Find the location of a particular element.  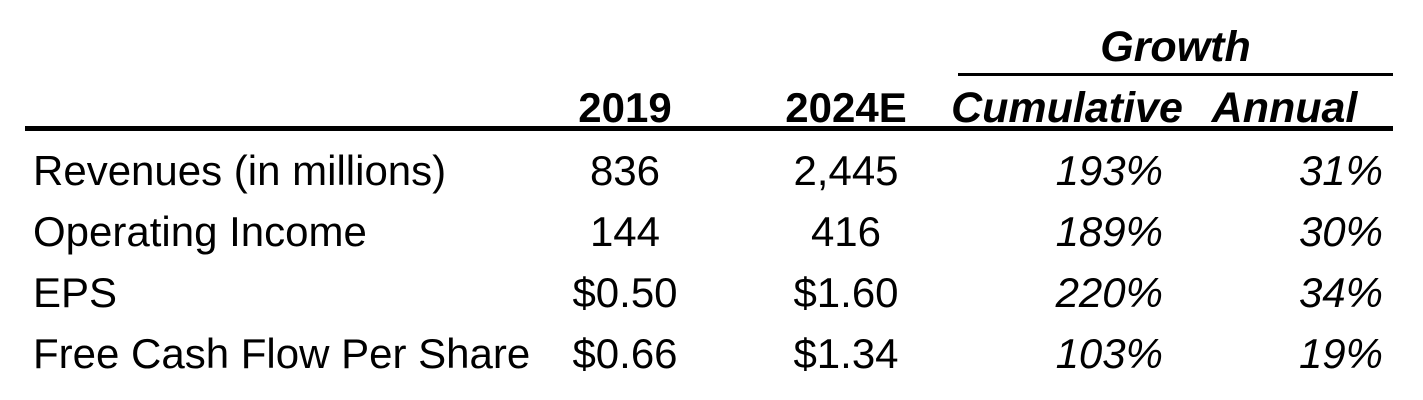

cell-value: 189% is located at coordinates (1109, 231).